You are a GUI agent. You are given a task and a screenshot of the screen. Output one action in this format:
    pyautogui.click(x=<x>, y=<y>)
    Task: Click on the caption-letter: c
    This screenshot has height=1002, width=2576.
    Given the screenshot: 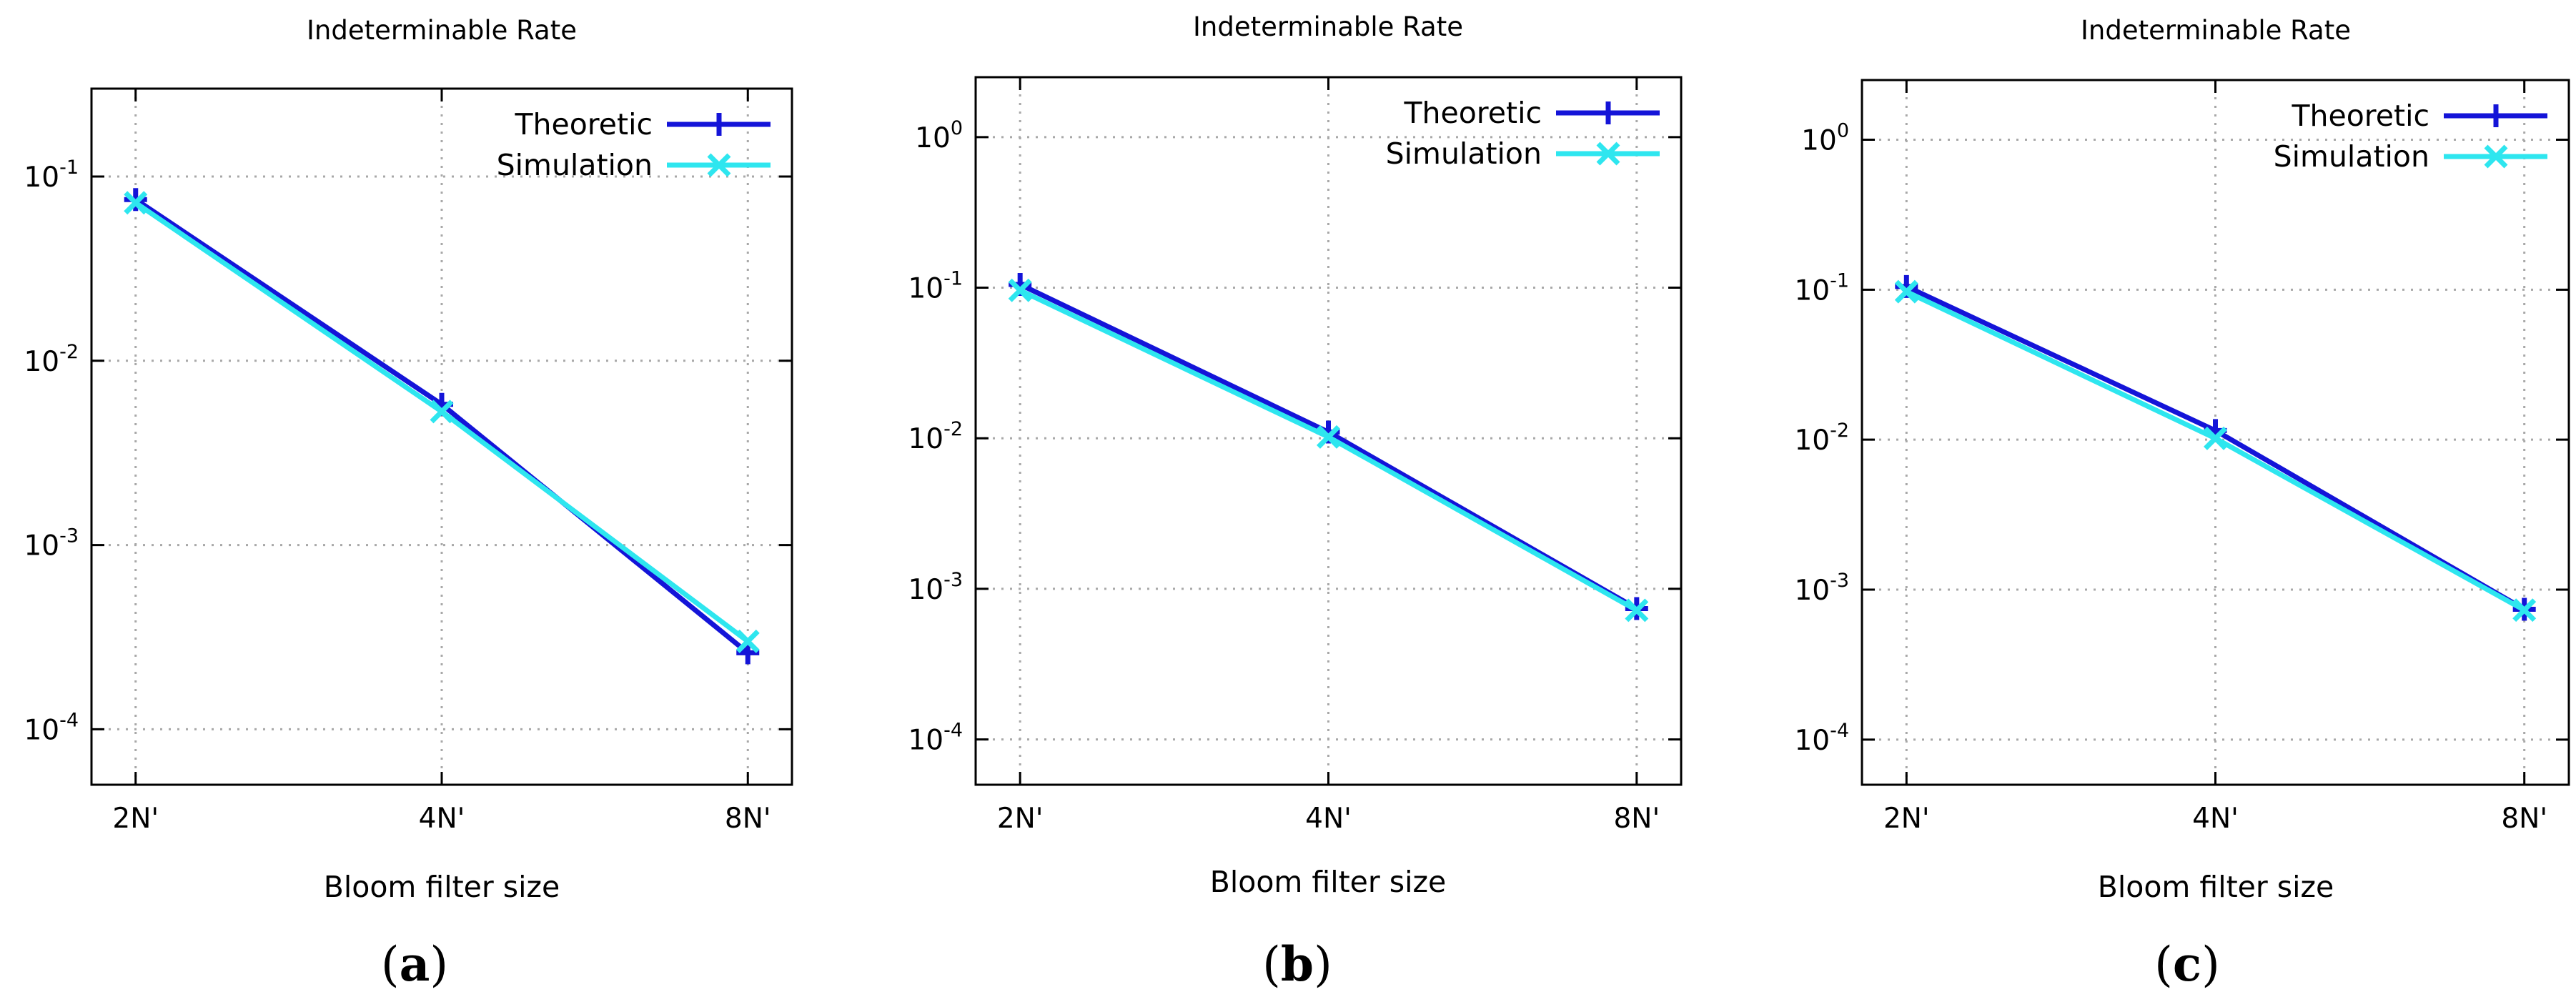 What is the action you would take?
    pyautogui.click(x=2187, y=964)
    